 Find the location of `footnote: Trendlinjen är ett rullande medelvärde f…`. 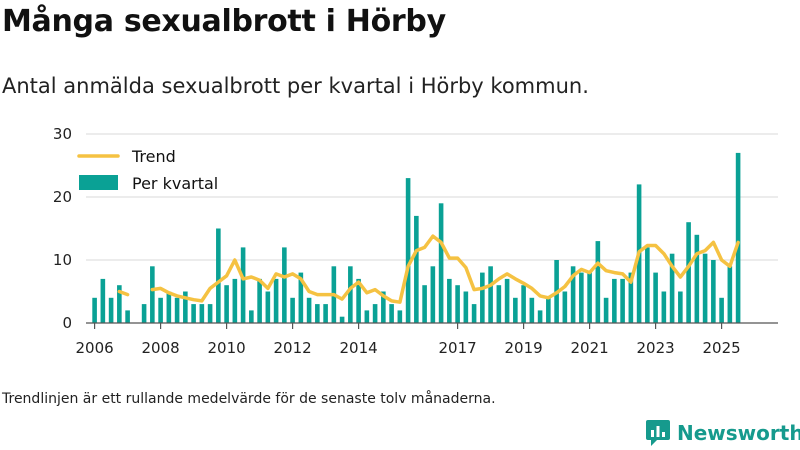

footnote: Trendlinjen är ett rullande medelvärde f… is located at coordinates (249, 399).